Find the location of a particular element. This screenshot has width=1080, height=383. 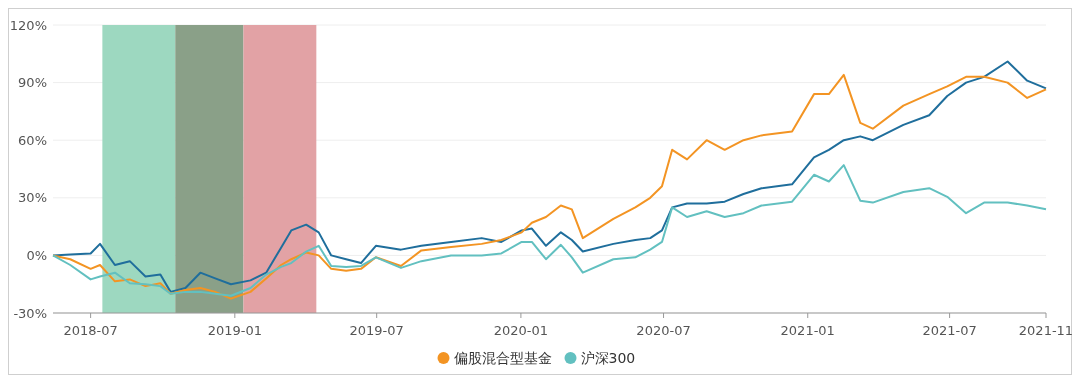

legend-label: 偏股混合型基金 is located at coordinates (502, 357).